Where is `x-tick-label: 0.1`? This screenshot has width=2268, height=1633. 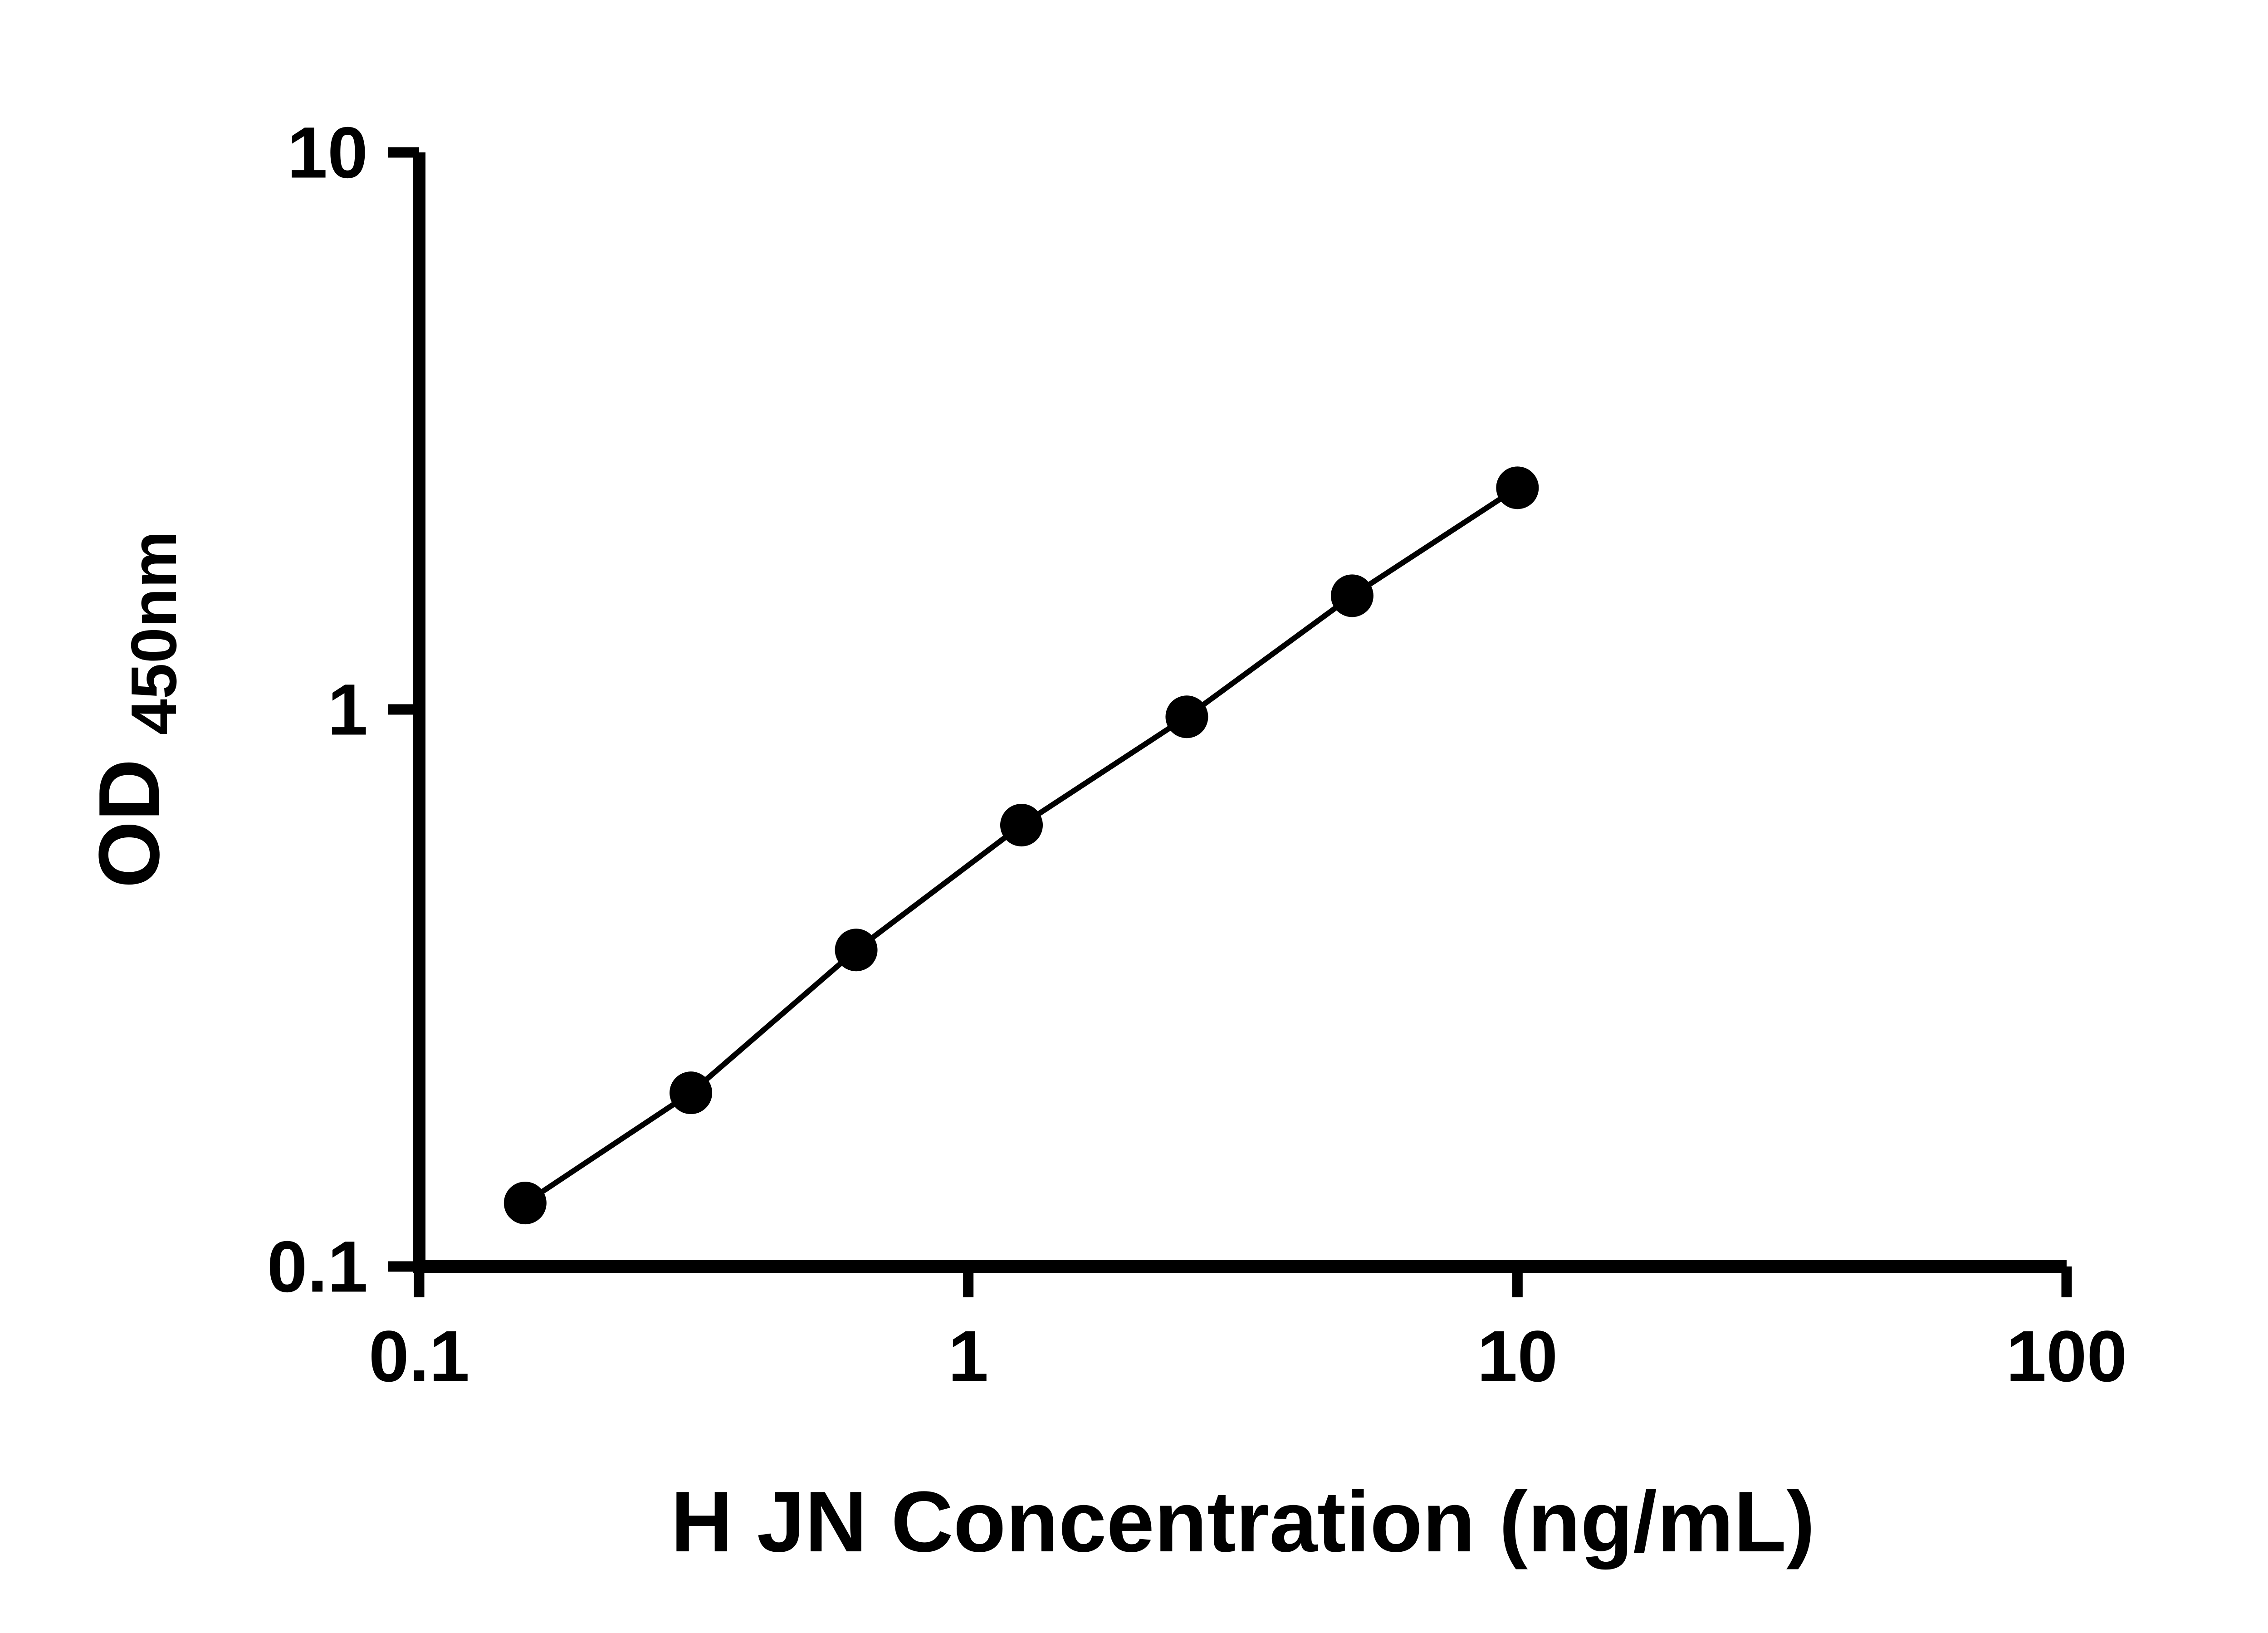
x-tick-label: 0.1 is located at coordinates (419, 1356).